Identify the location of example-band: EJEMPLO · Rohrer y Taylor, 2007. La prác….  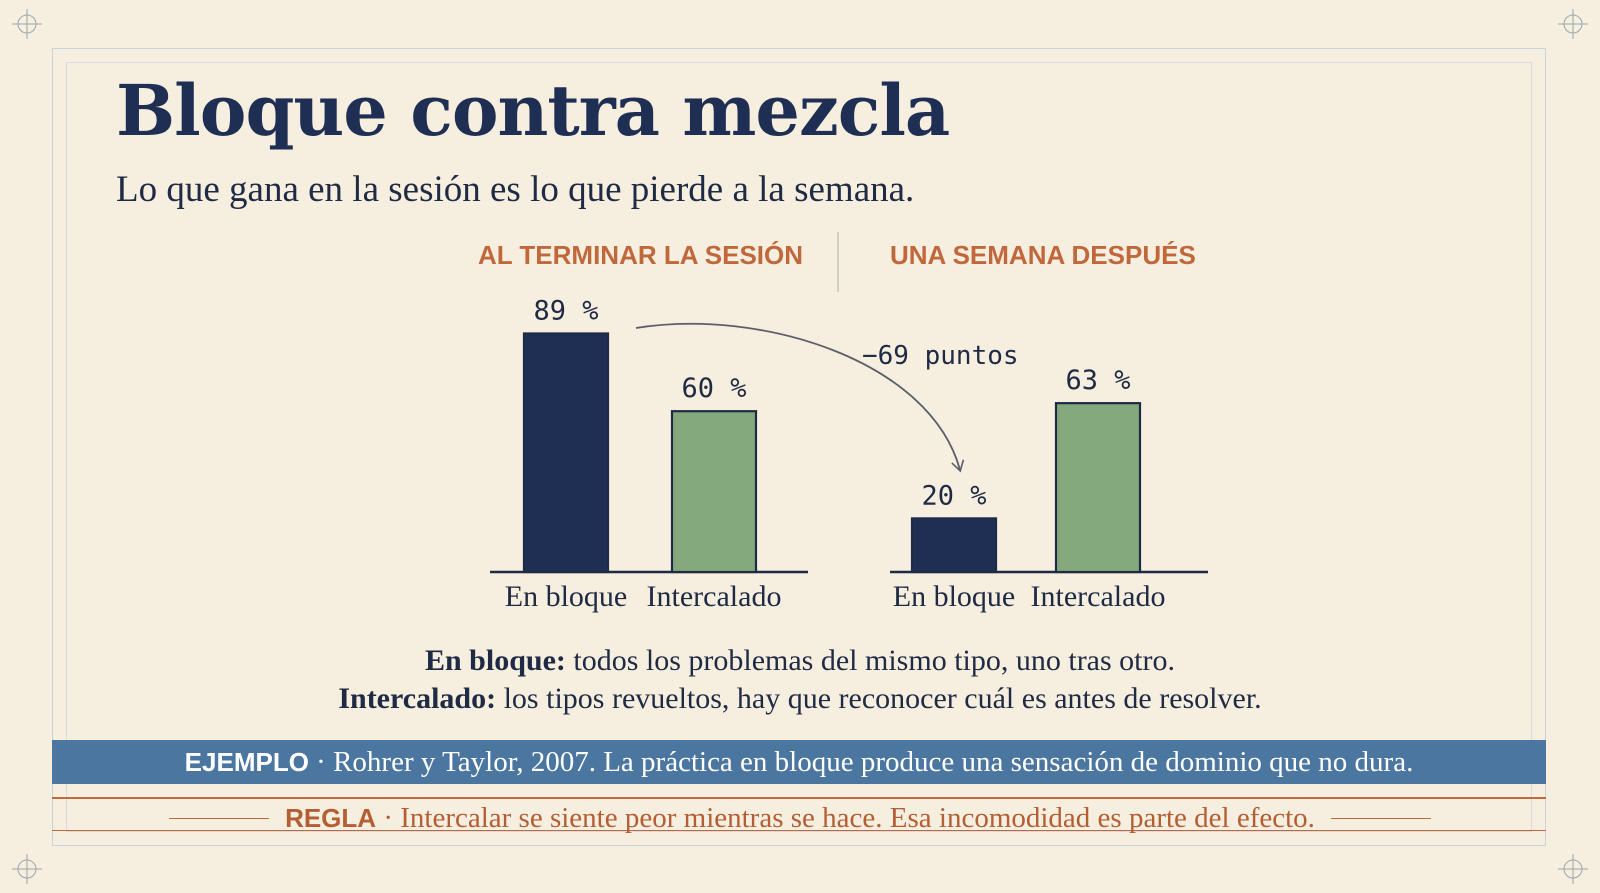
(799, 762).